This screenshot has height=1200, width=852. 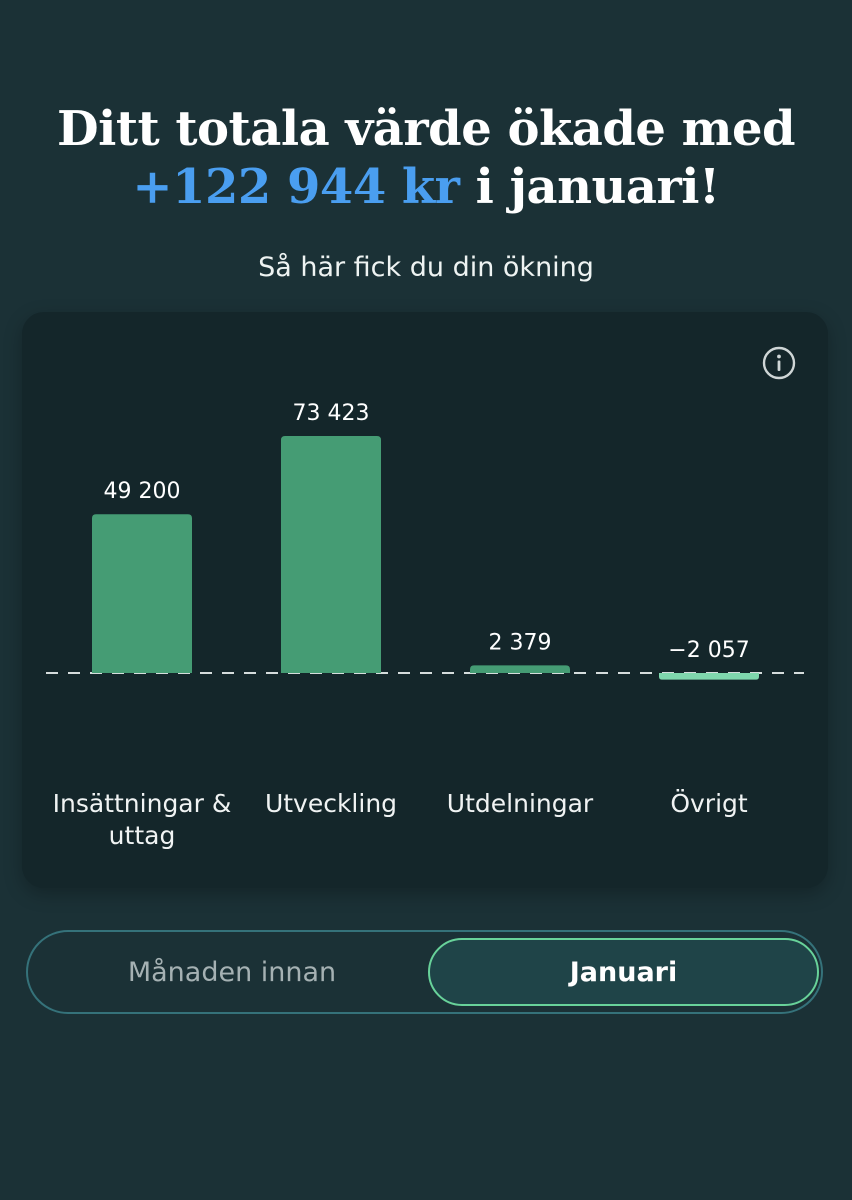 I want to click on category-label: Utveckling, so click(x=331, y=803).